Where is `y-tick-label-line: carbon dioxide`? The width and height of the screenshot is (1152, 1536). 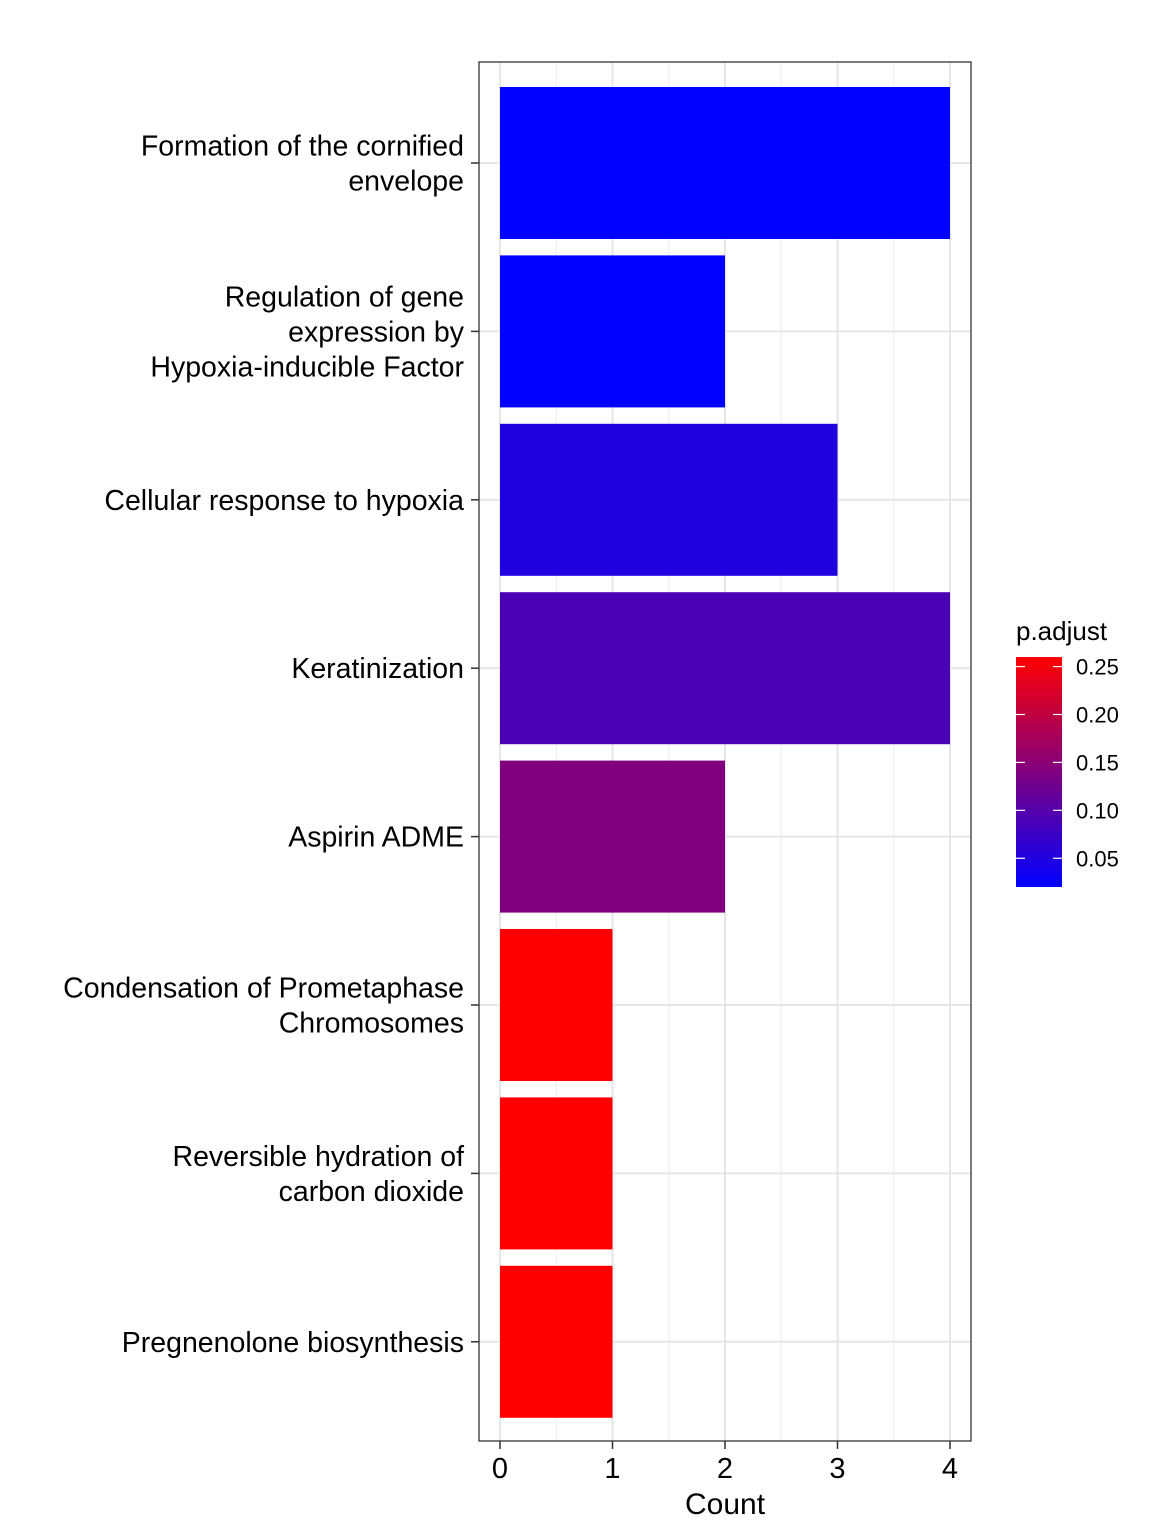 y-tick-label-line: carbon dioxide is located at coordinates (371, 1192).